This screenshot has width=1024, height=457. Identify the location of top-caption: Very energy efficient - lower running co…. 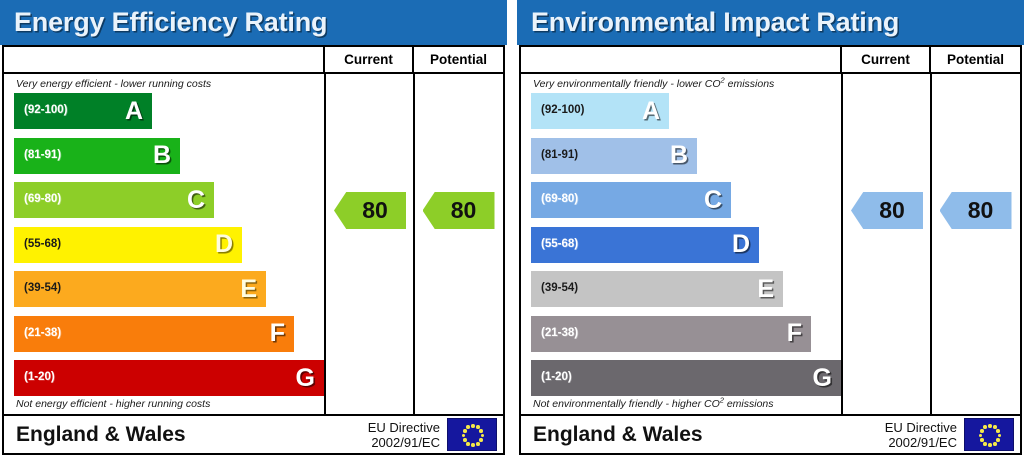
(114, 84).